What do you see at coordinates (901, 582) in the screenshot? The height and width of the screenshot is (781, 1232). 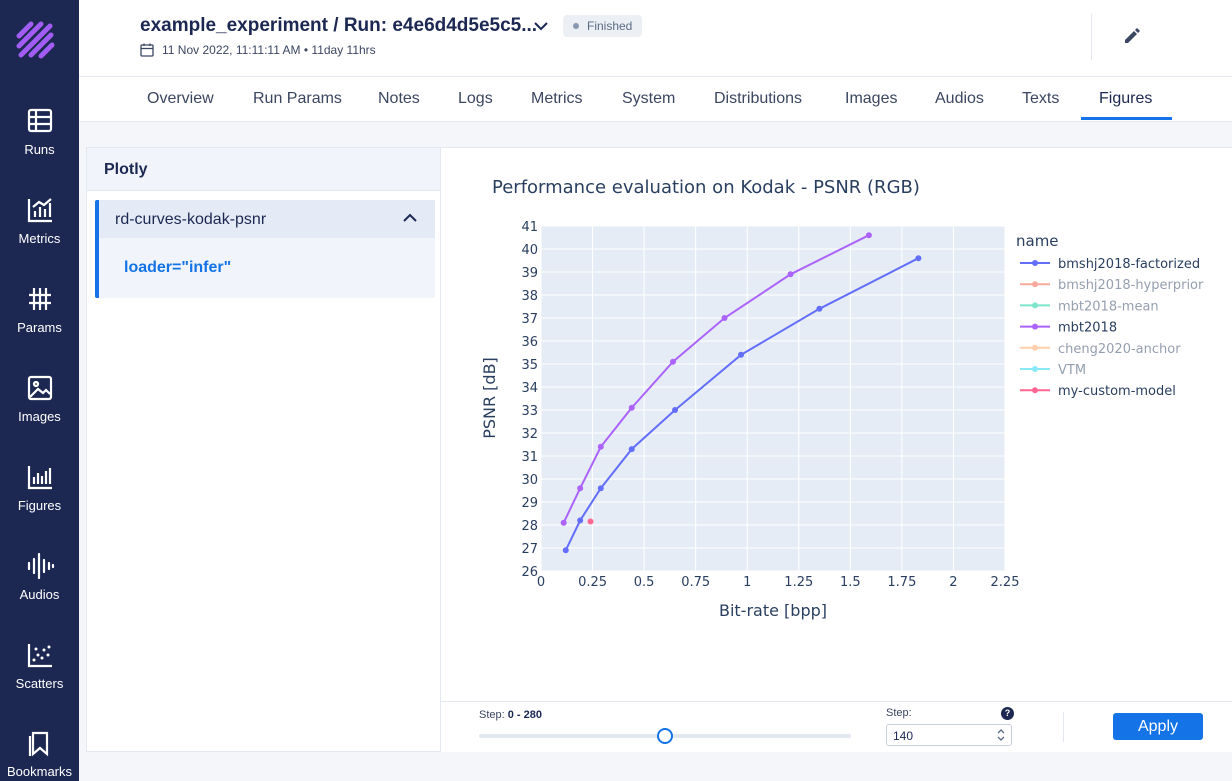 I see `x-tick-label: 1.75` at bounding box center [901, 582].